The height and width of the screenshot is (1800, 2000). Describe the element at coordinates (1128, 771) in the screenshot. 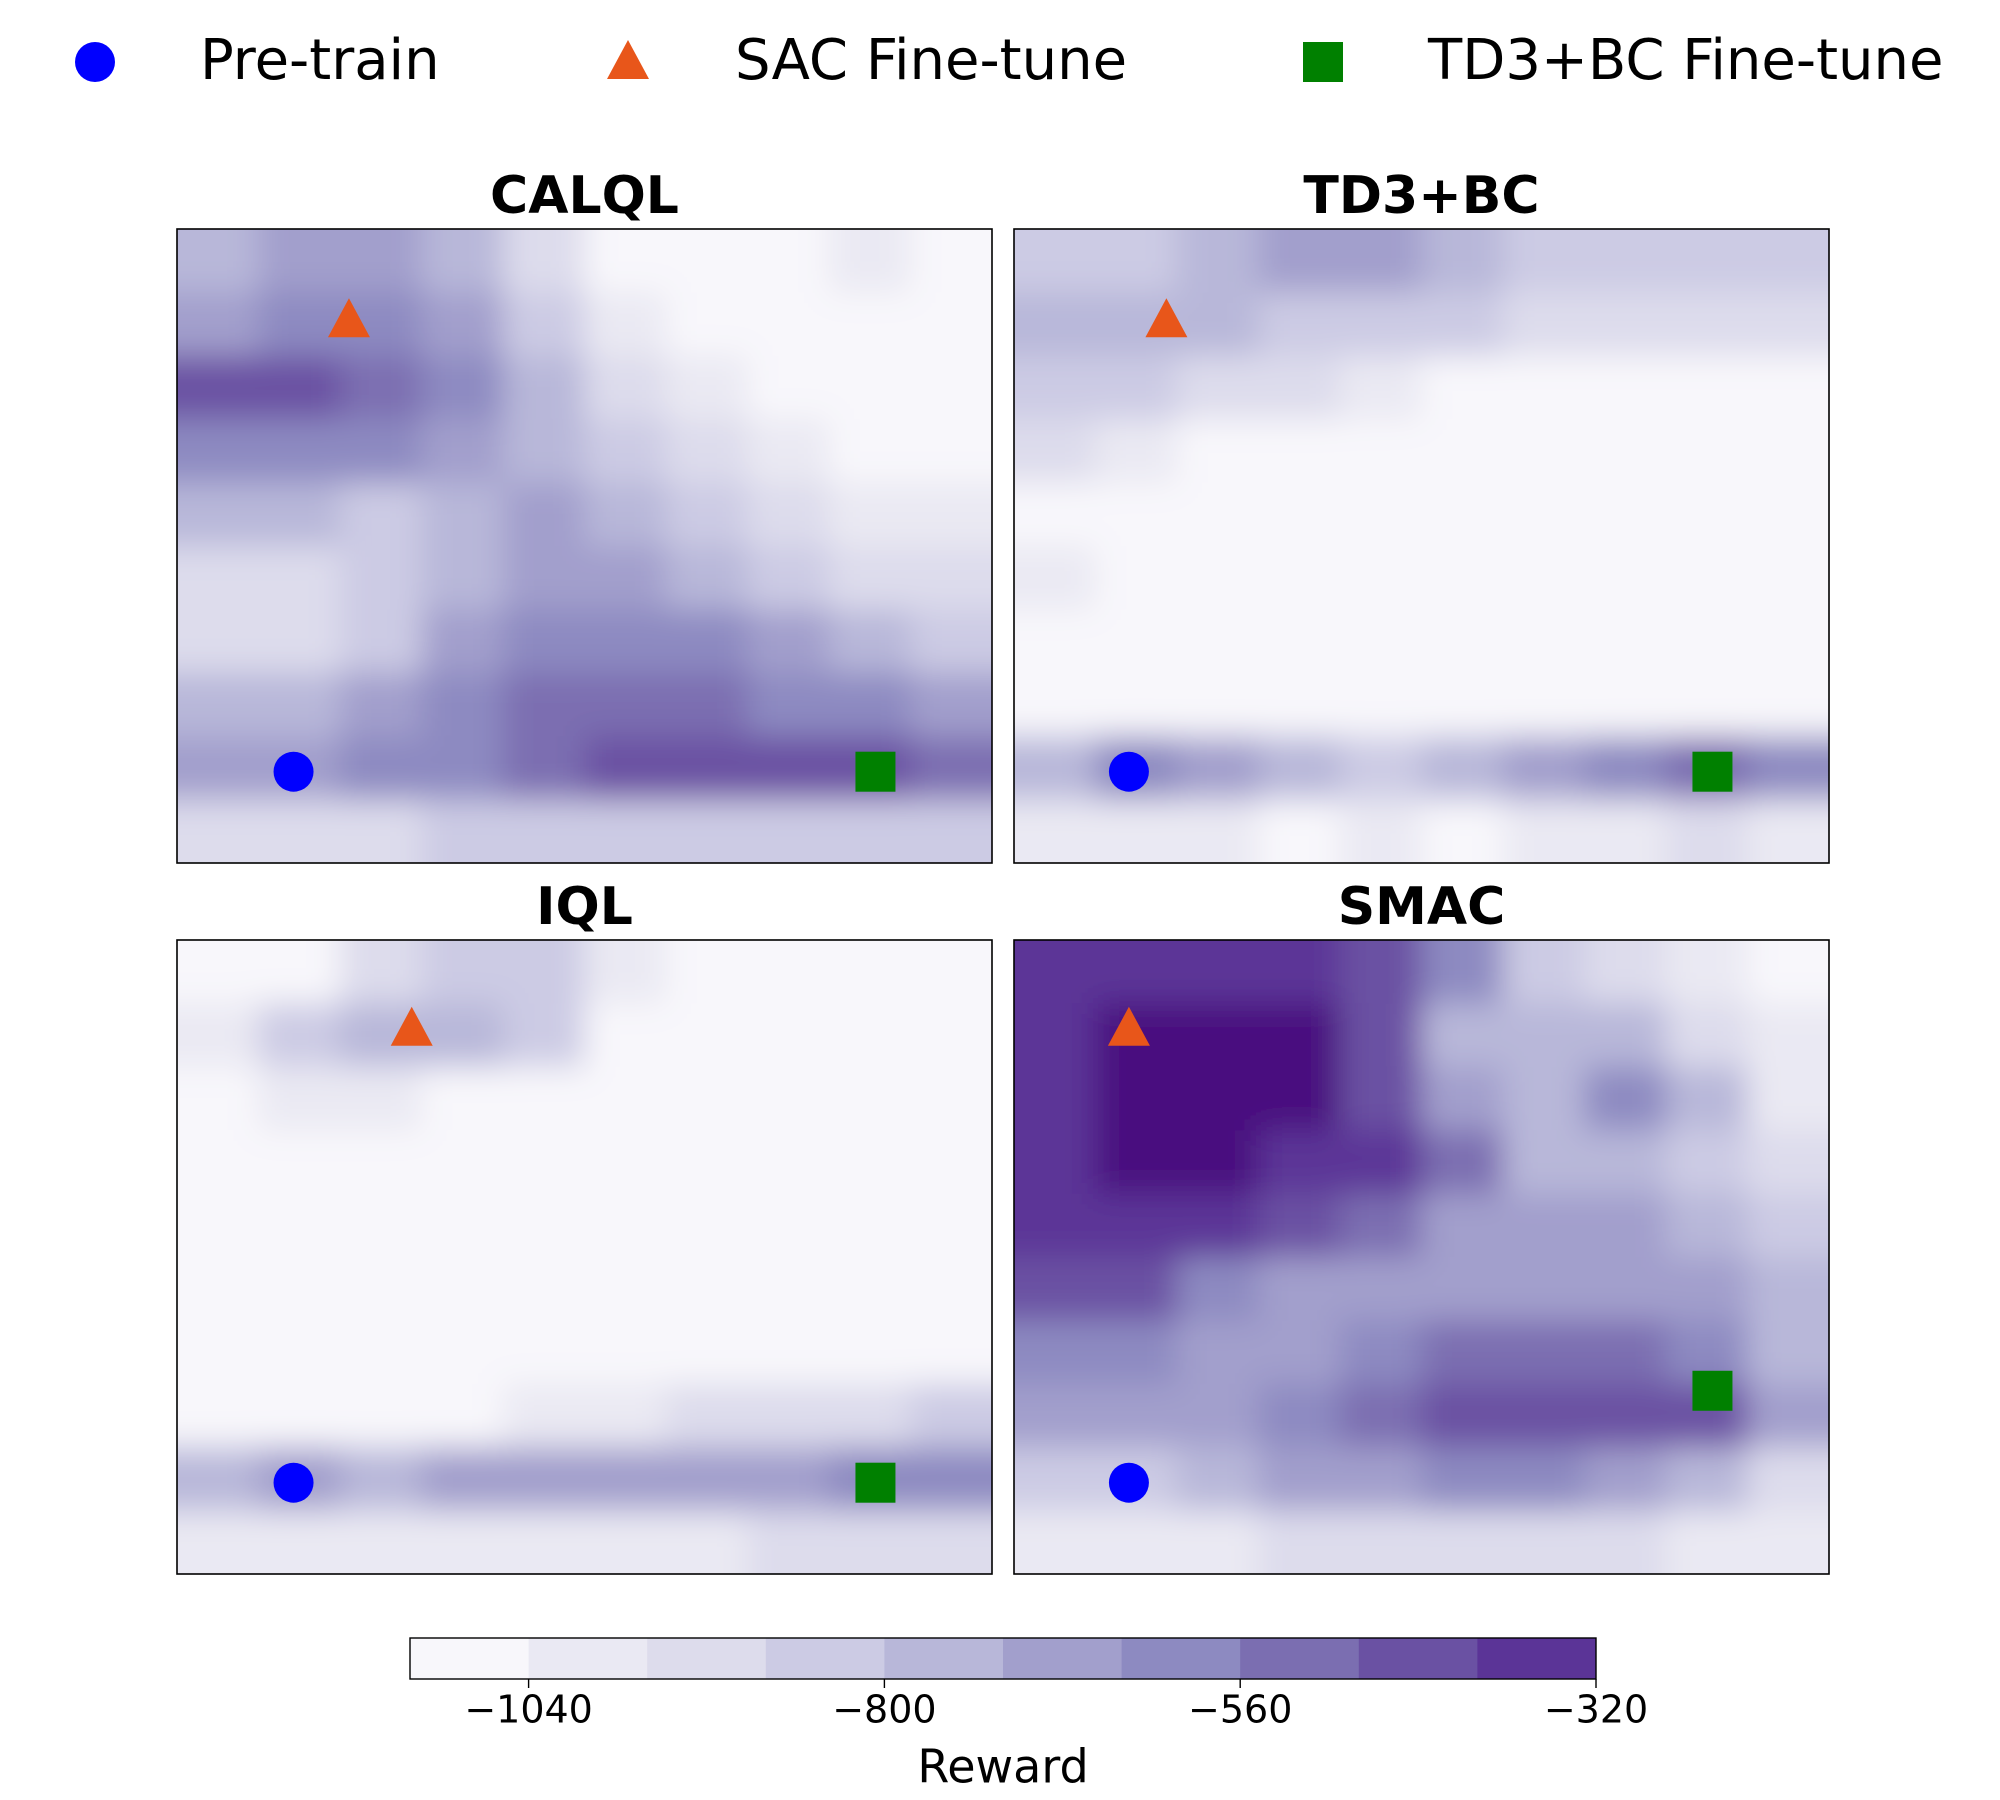

I see `marker-circle` at that location.